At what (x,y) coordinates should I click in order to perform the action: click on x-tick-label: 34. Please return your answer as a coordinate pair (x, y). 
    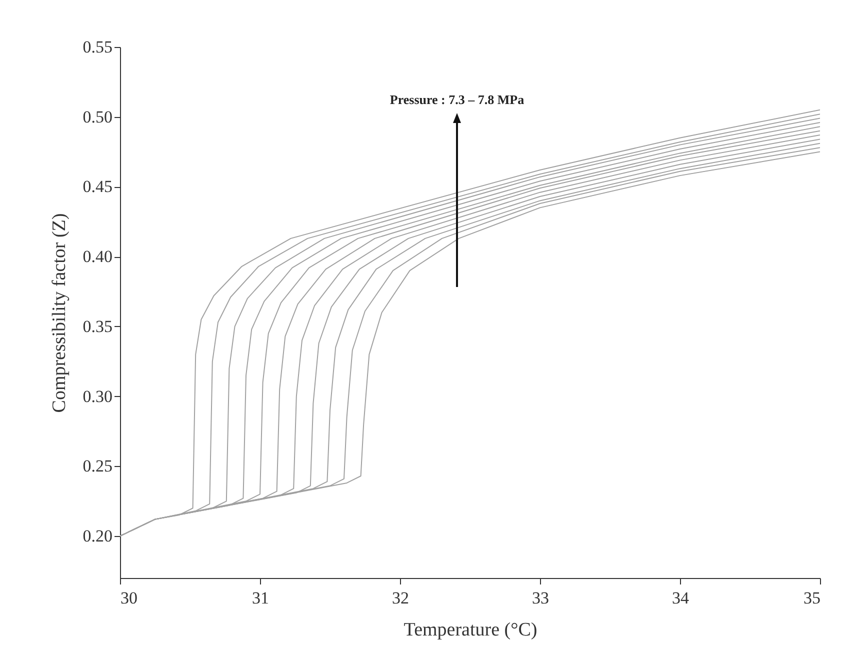
    Looking at the image, I should click on (681, 598).